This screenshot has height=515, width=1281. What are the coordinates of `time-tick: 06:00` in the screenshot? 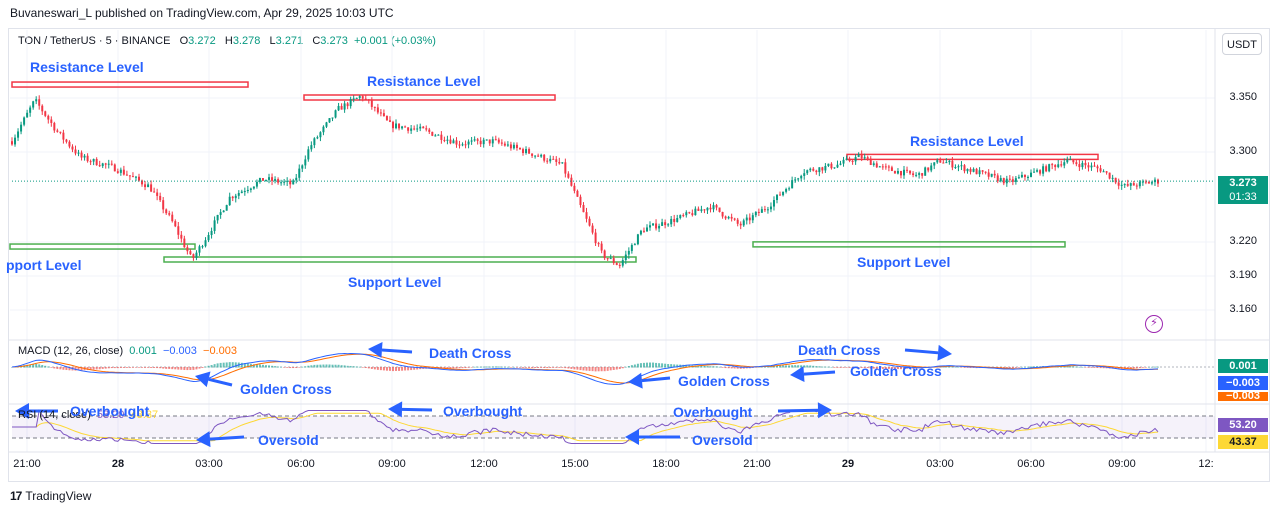 It's located at (1031, 464).